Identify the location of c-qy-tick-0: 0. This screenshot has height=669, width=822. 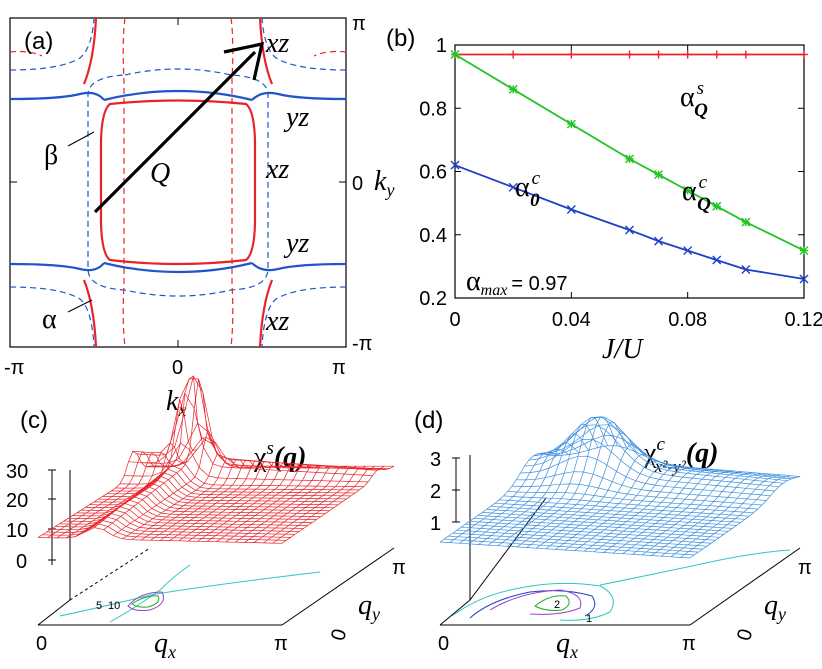
(339, 635).